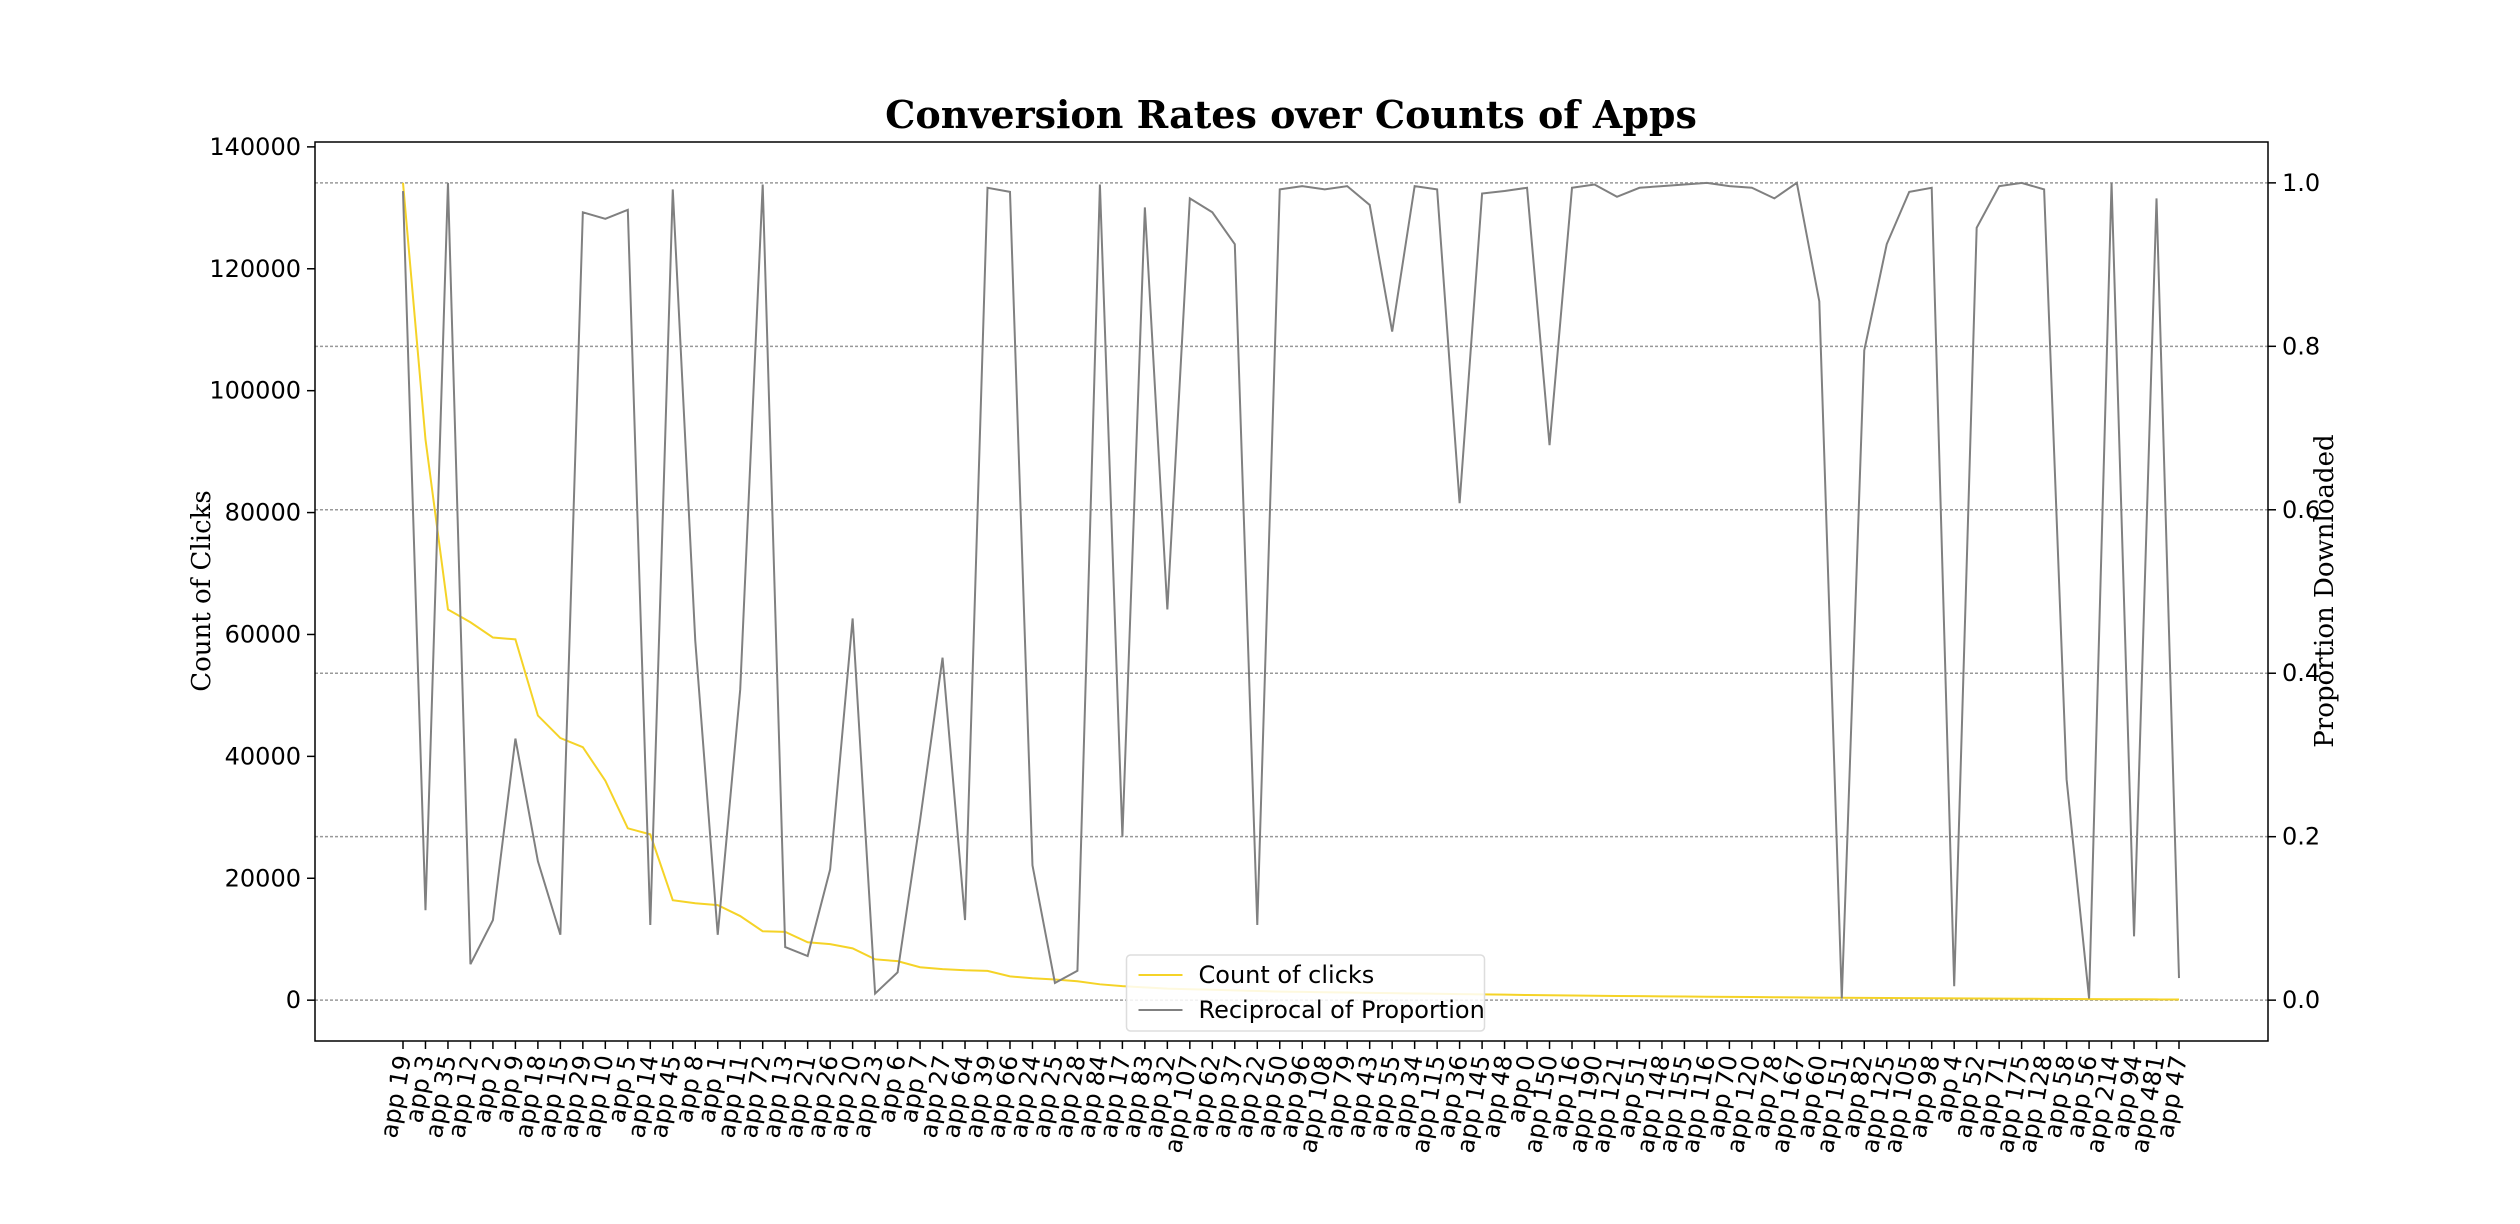 The width and height of the screenshot is (2520, 1224). What do you see at coordinates (1287, 975) in the screenshot?
I see `legend-label: Count of clicks` at bounding box center [1287, 975].